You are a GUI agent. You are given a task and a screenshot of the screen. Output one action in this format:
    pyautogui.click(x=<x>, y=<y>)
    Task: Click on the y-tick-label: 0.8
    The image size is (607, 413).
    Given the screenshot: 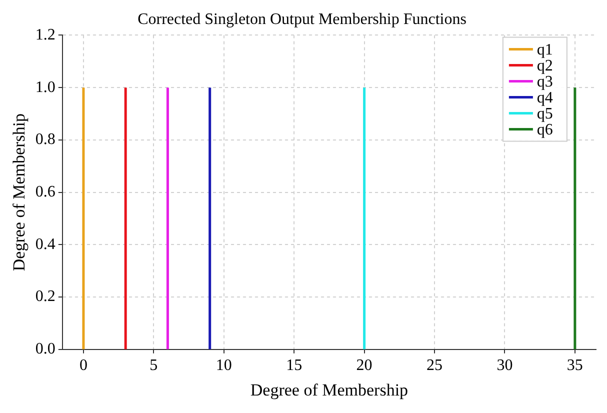 What is the action you would take?
    pyautogui.click(x=45, y=139)
    